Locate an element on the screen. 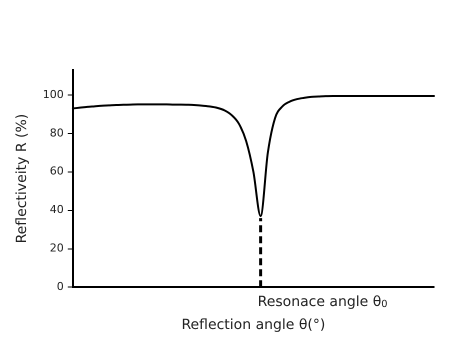  y-tick-label: 100 is located at coordinates (53, 94).